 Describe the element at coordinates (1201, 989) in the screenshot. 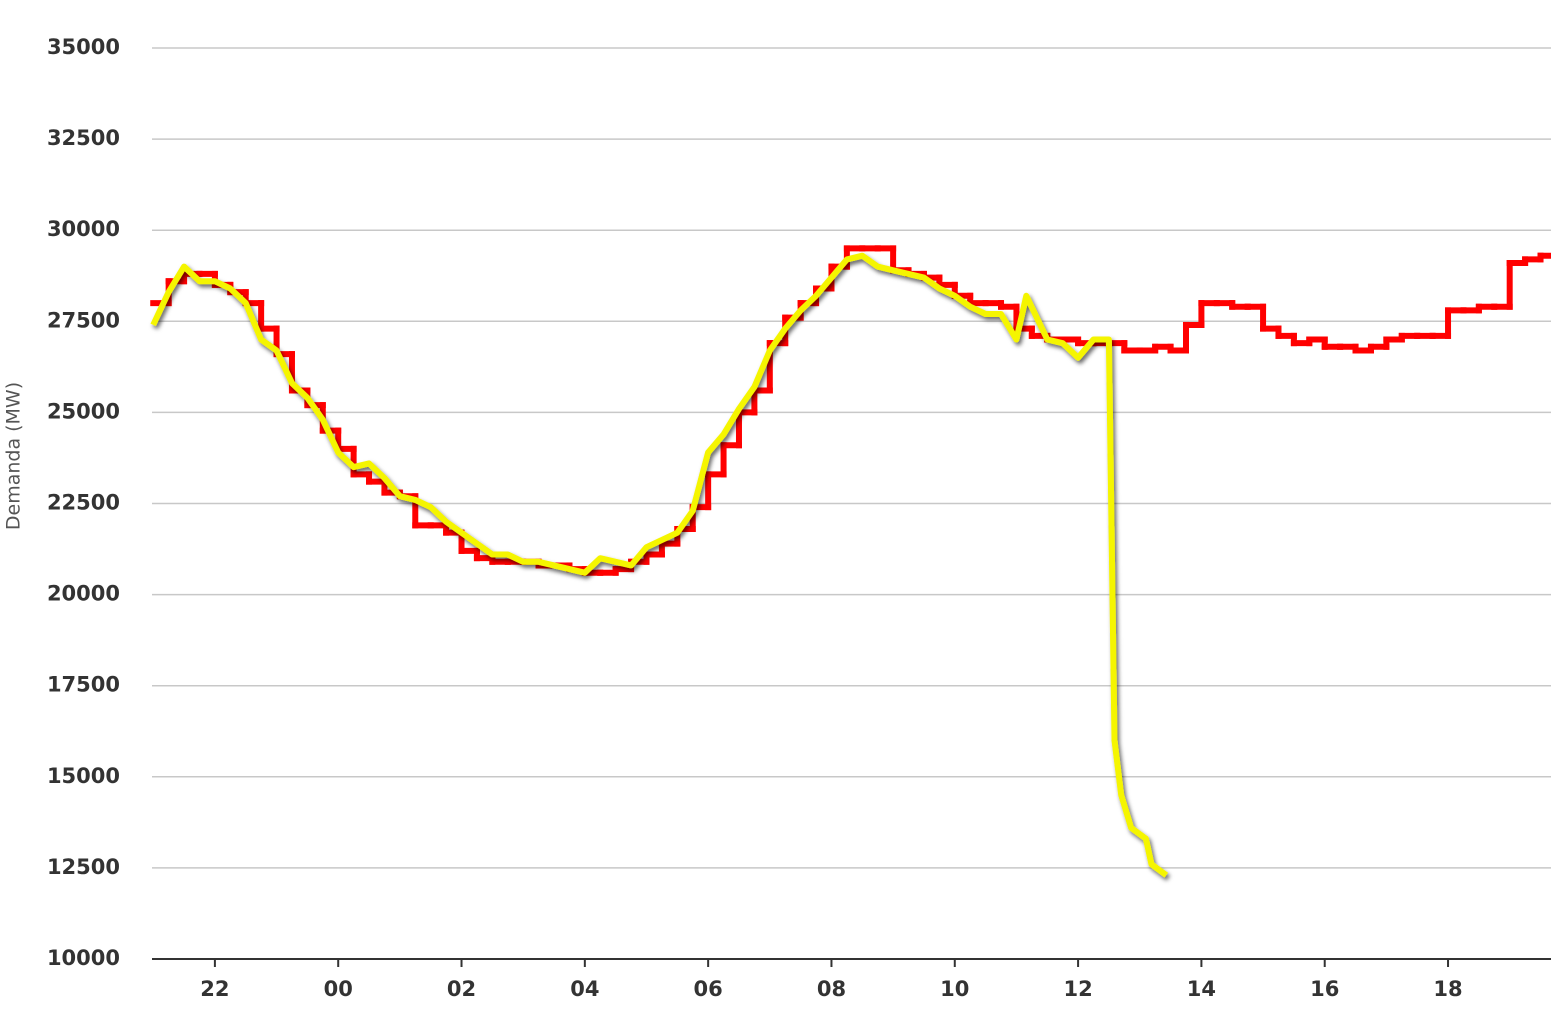

I see `x-tick-label: 14` at that location.